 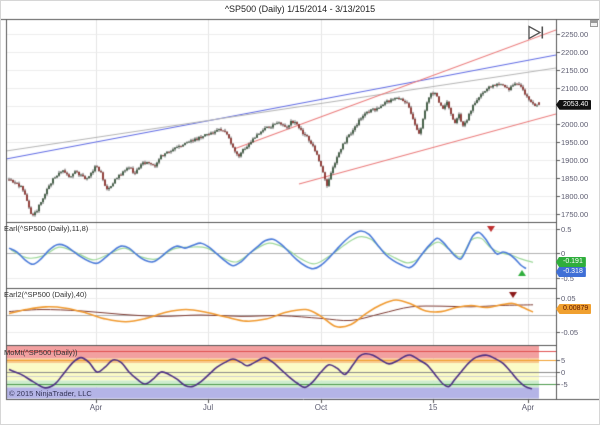 What do you see at coordinates (571, 272) in the screenshot?
I see `earl-value-label: -0.318` at bounding box center [571, 272].